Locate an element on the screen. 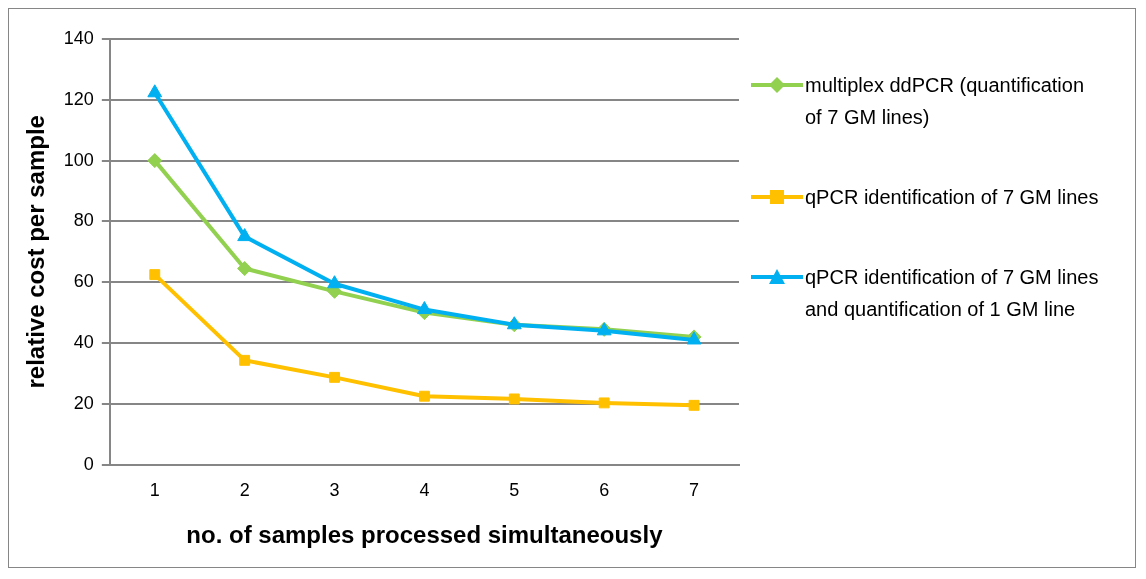  y-tick-label: 0 is located at coordinates (88, 463).